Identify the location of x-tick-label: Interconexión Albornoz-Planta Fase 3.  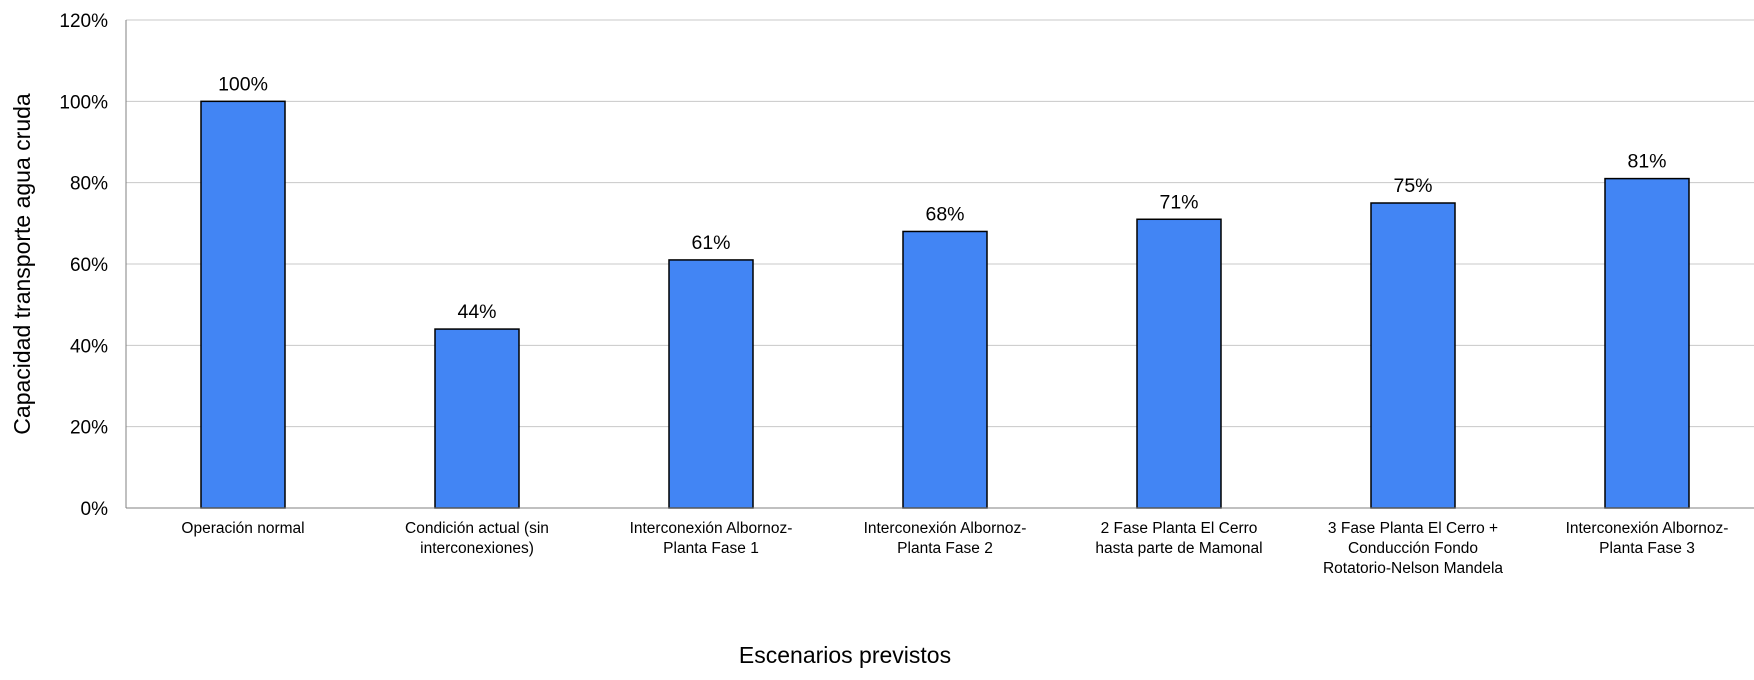
(1647, 538).